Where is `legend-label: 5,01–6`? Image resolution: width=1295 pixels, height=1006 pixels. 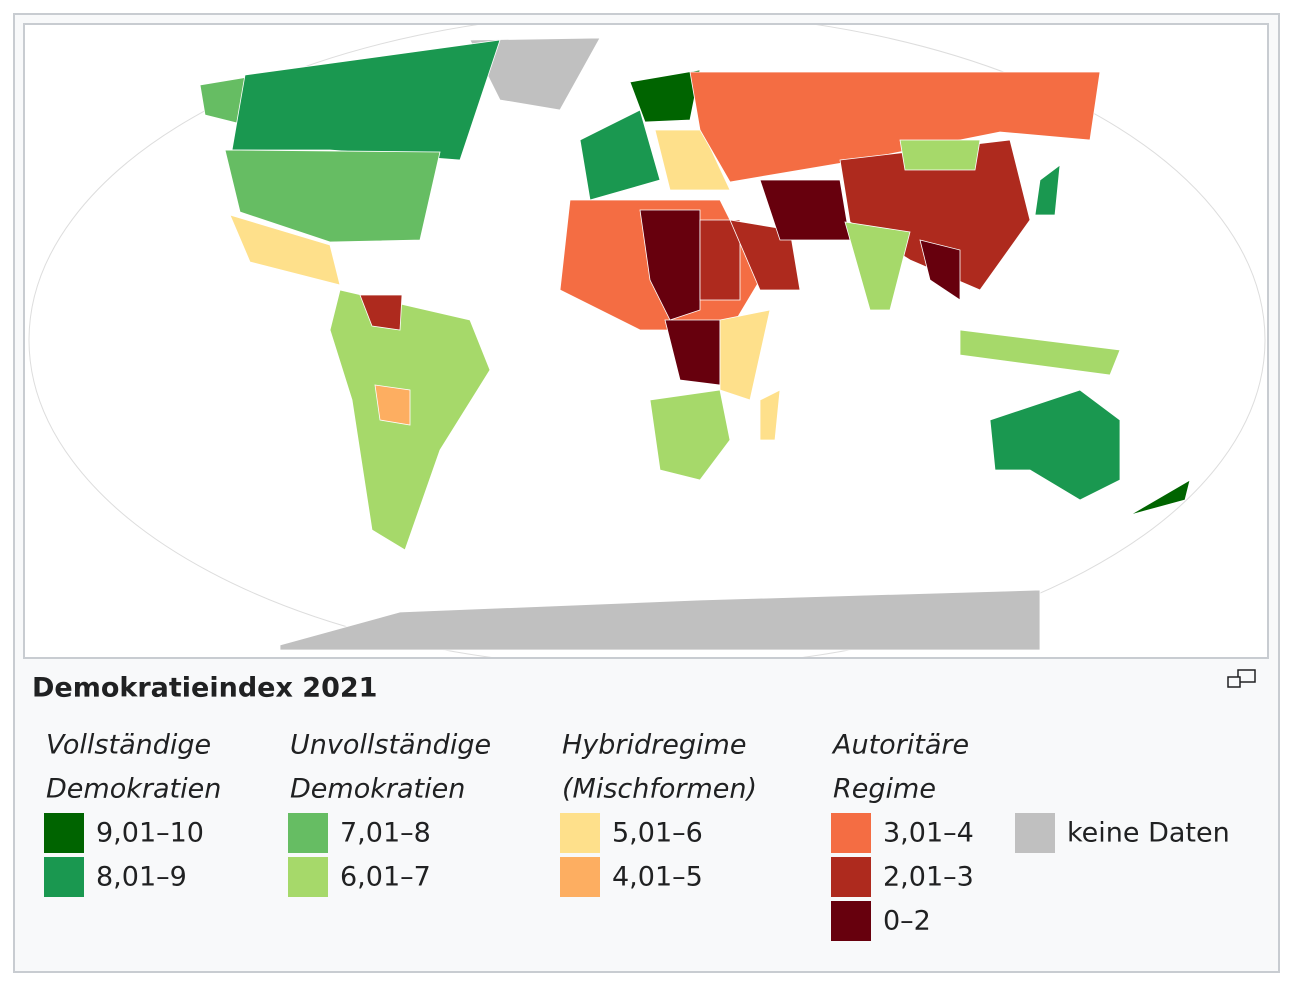
legend-label: 5,01–6 is located at coordinates (657, 833).